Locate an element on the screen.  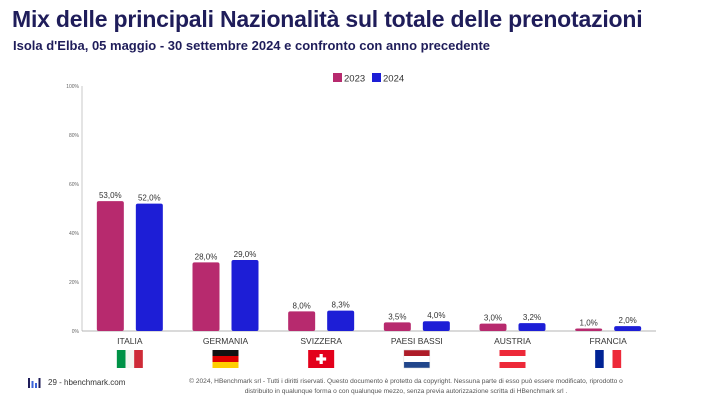
y-tick-label: 80% is located at coordinates (74, 136).